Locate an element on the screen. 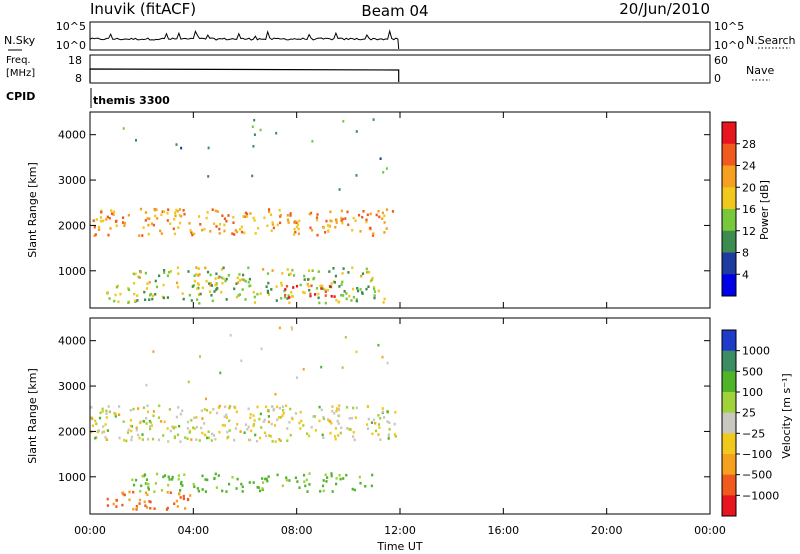  nsearch-label: N.Search is located at coordinates (771, 40).